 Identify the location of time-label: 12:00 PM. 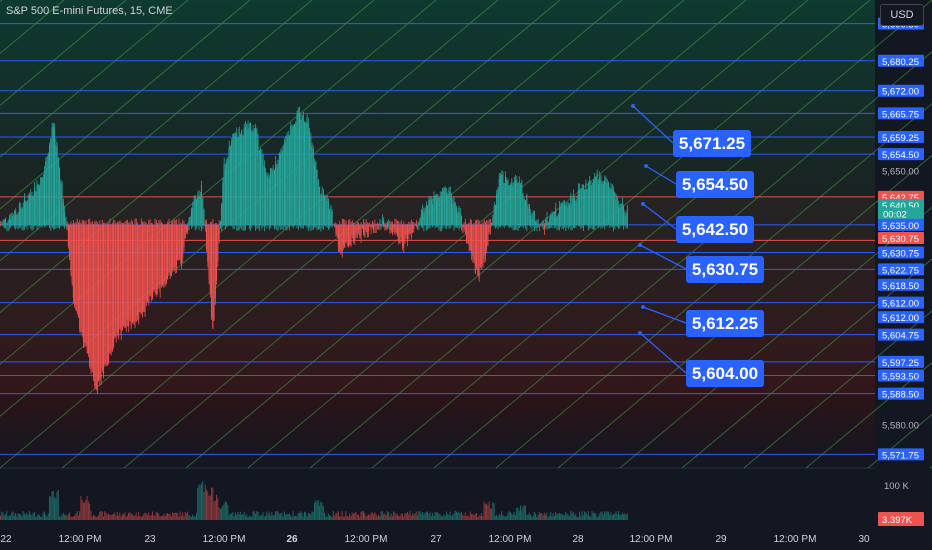
(366, 539).